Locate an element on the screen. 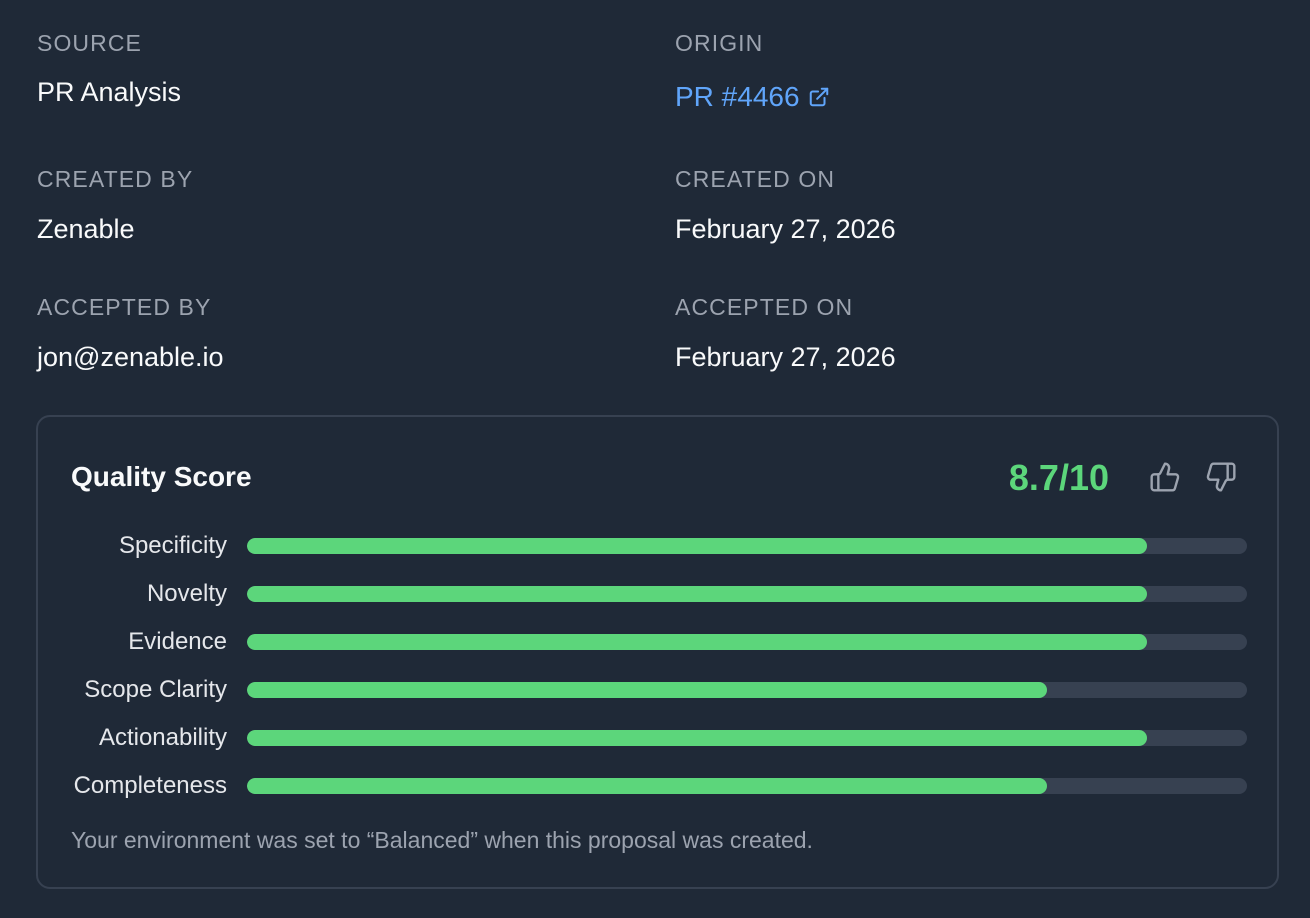 The image size is (1310, 918). origin-field: ORIGIN PR #4466 is located at coordinates (752, 71).